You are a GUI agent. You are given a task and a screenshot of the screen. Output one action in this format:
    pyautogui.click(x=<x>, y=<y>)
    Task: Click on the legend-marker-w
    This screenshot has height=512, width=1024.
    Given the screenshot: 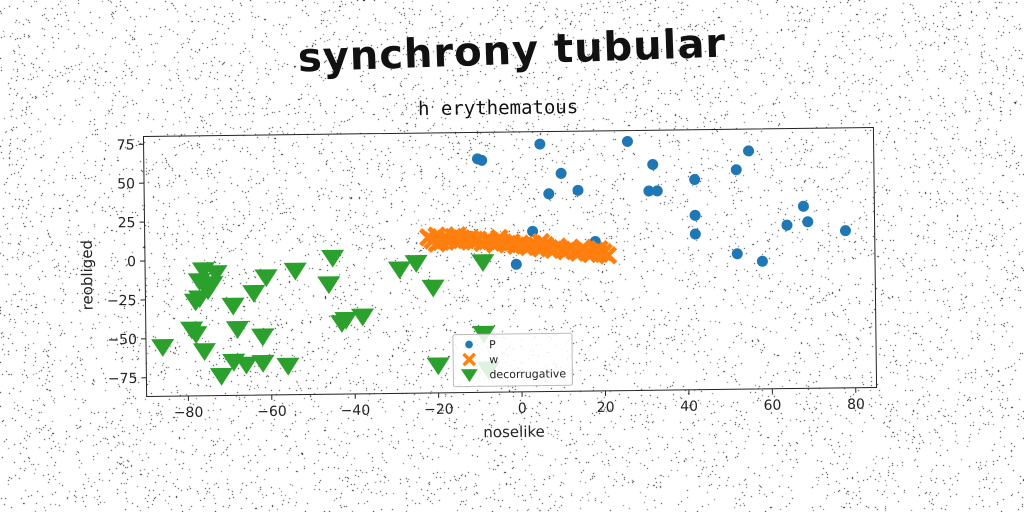 What is the action you would take?
    pyautogui.click(x=469, y=359)
    